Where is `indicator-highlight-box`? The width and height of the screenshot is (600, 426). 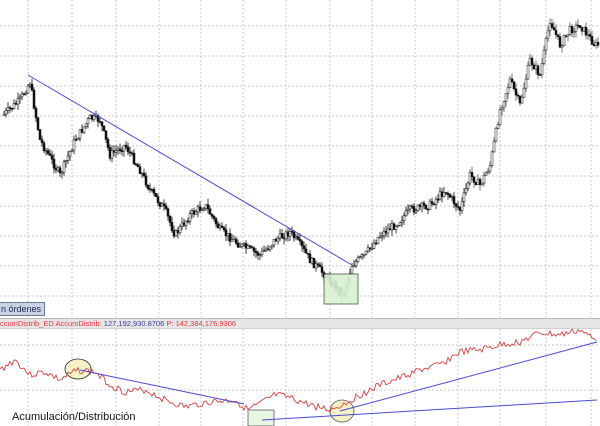
indicator-highlight-box is located at coordinates (261, 417).